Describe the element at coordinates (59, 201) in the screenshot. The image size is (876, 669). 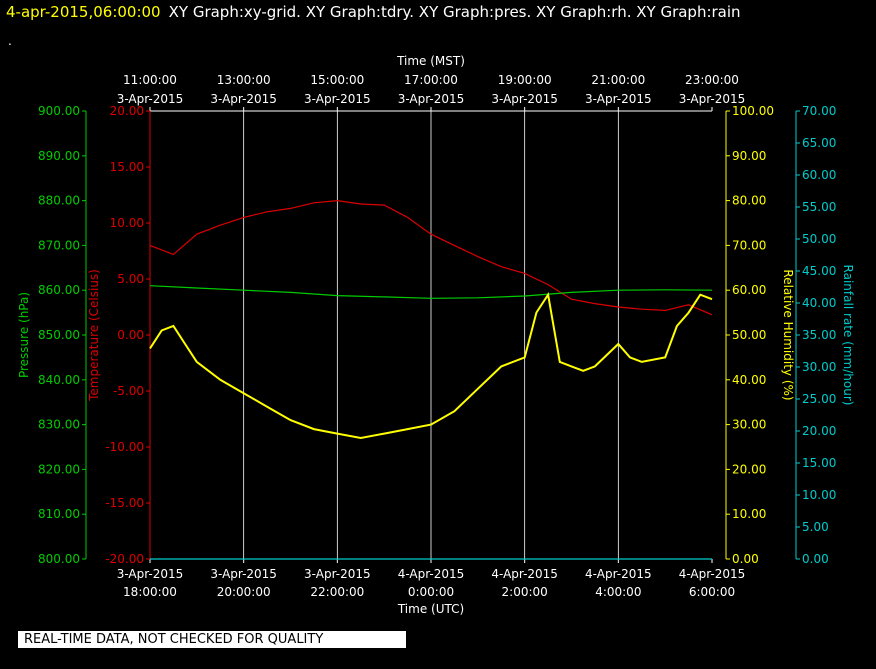
I see `pressure-tick-label: 880.00` at that location.